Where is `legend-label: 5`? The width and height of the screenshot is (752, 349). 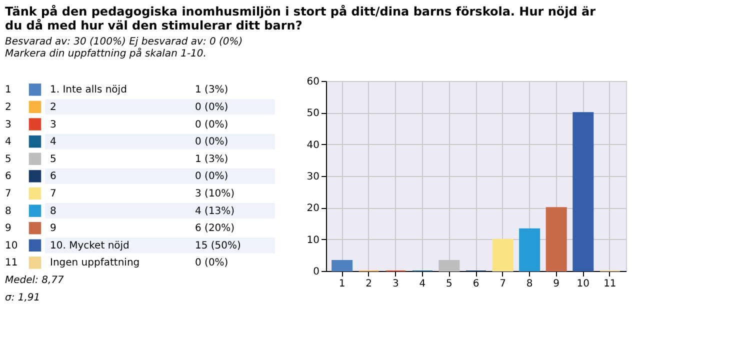
legend-label: 5 is located at coordinates (53, 159).